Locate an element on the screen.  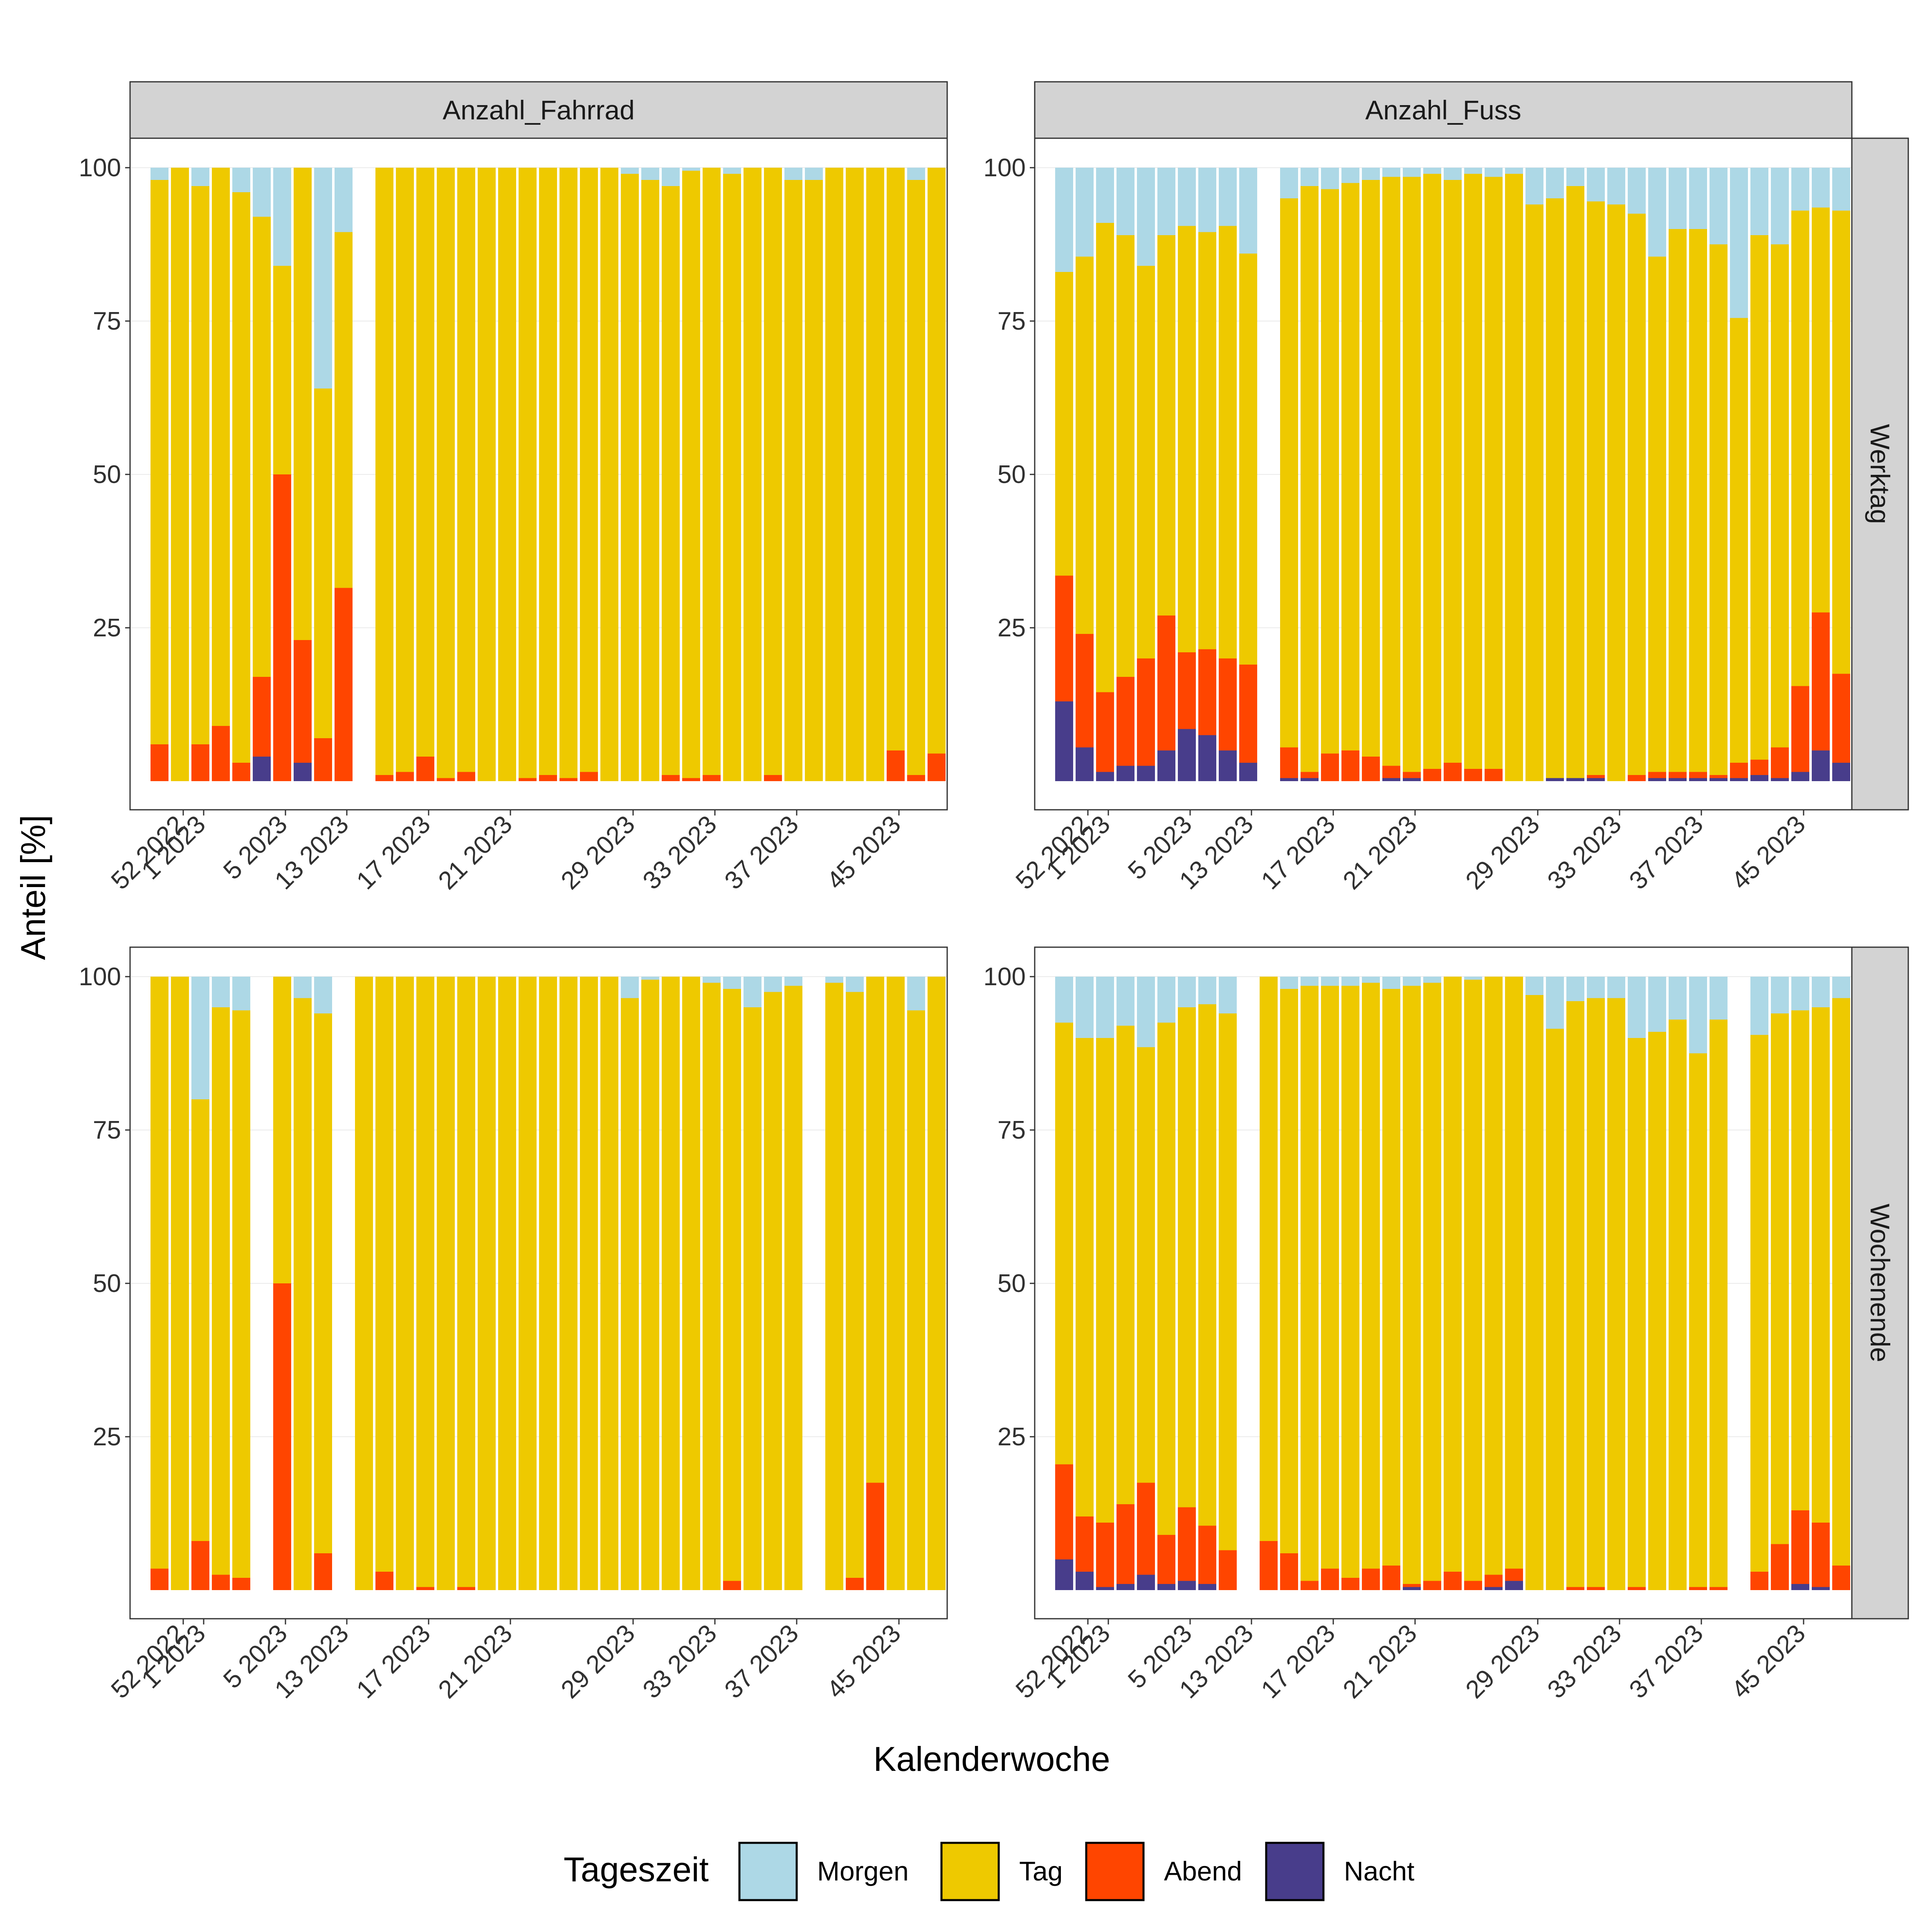
x-tick-label: 21 2023 is located at coordinates (1380, 853).